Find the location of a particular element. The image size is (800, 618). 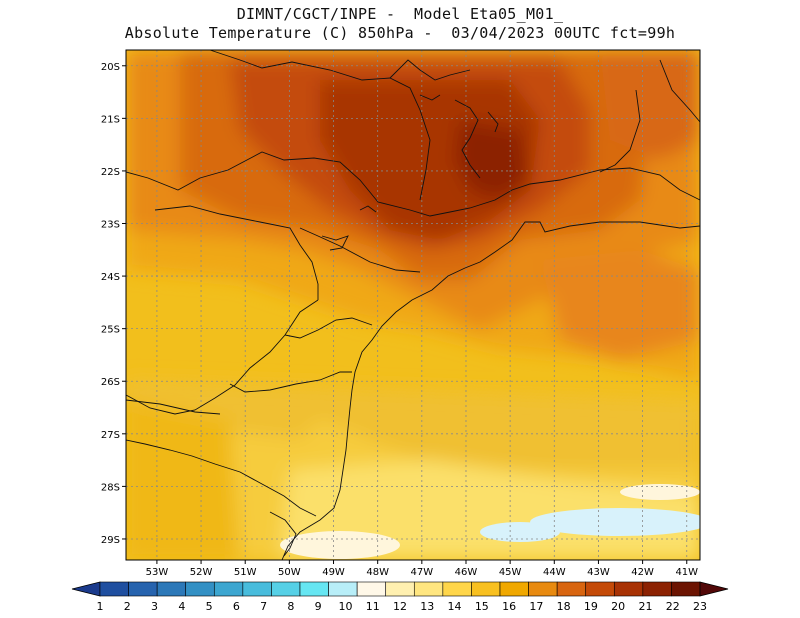

lon-label: 50W is located at coordinates (289, 572).